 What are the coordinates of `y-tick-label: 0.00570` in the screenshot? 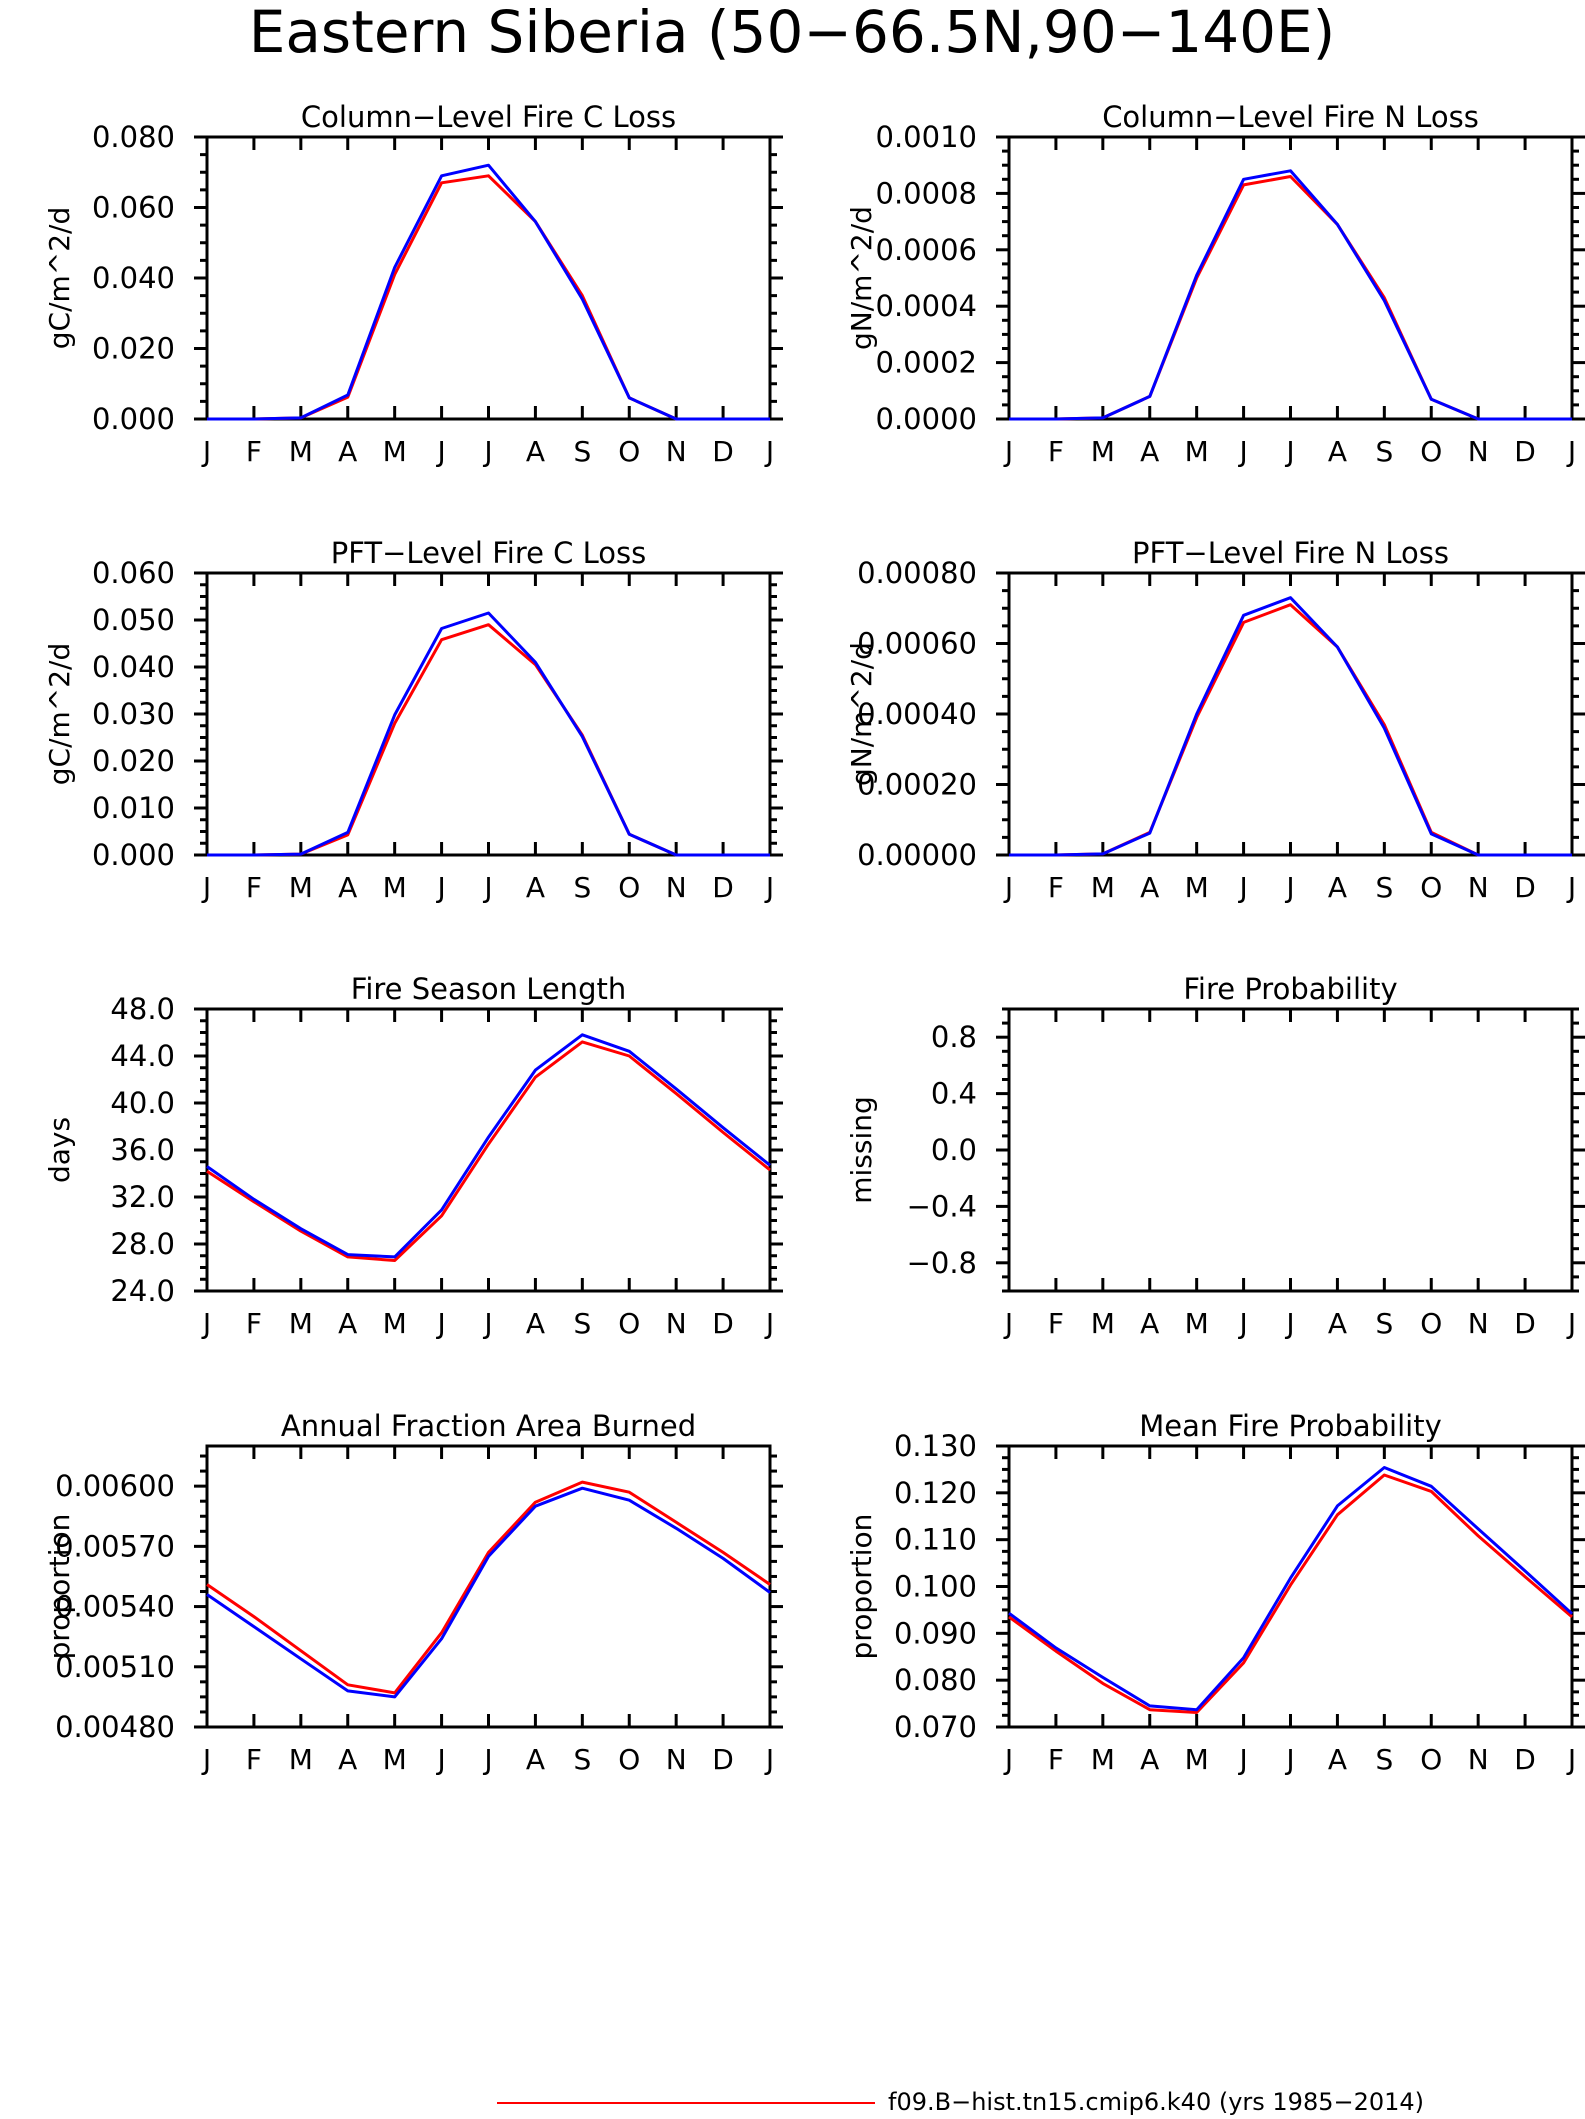 It's located at (115, 1546).